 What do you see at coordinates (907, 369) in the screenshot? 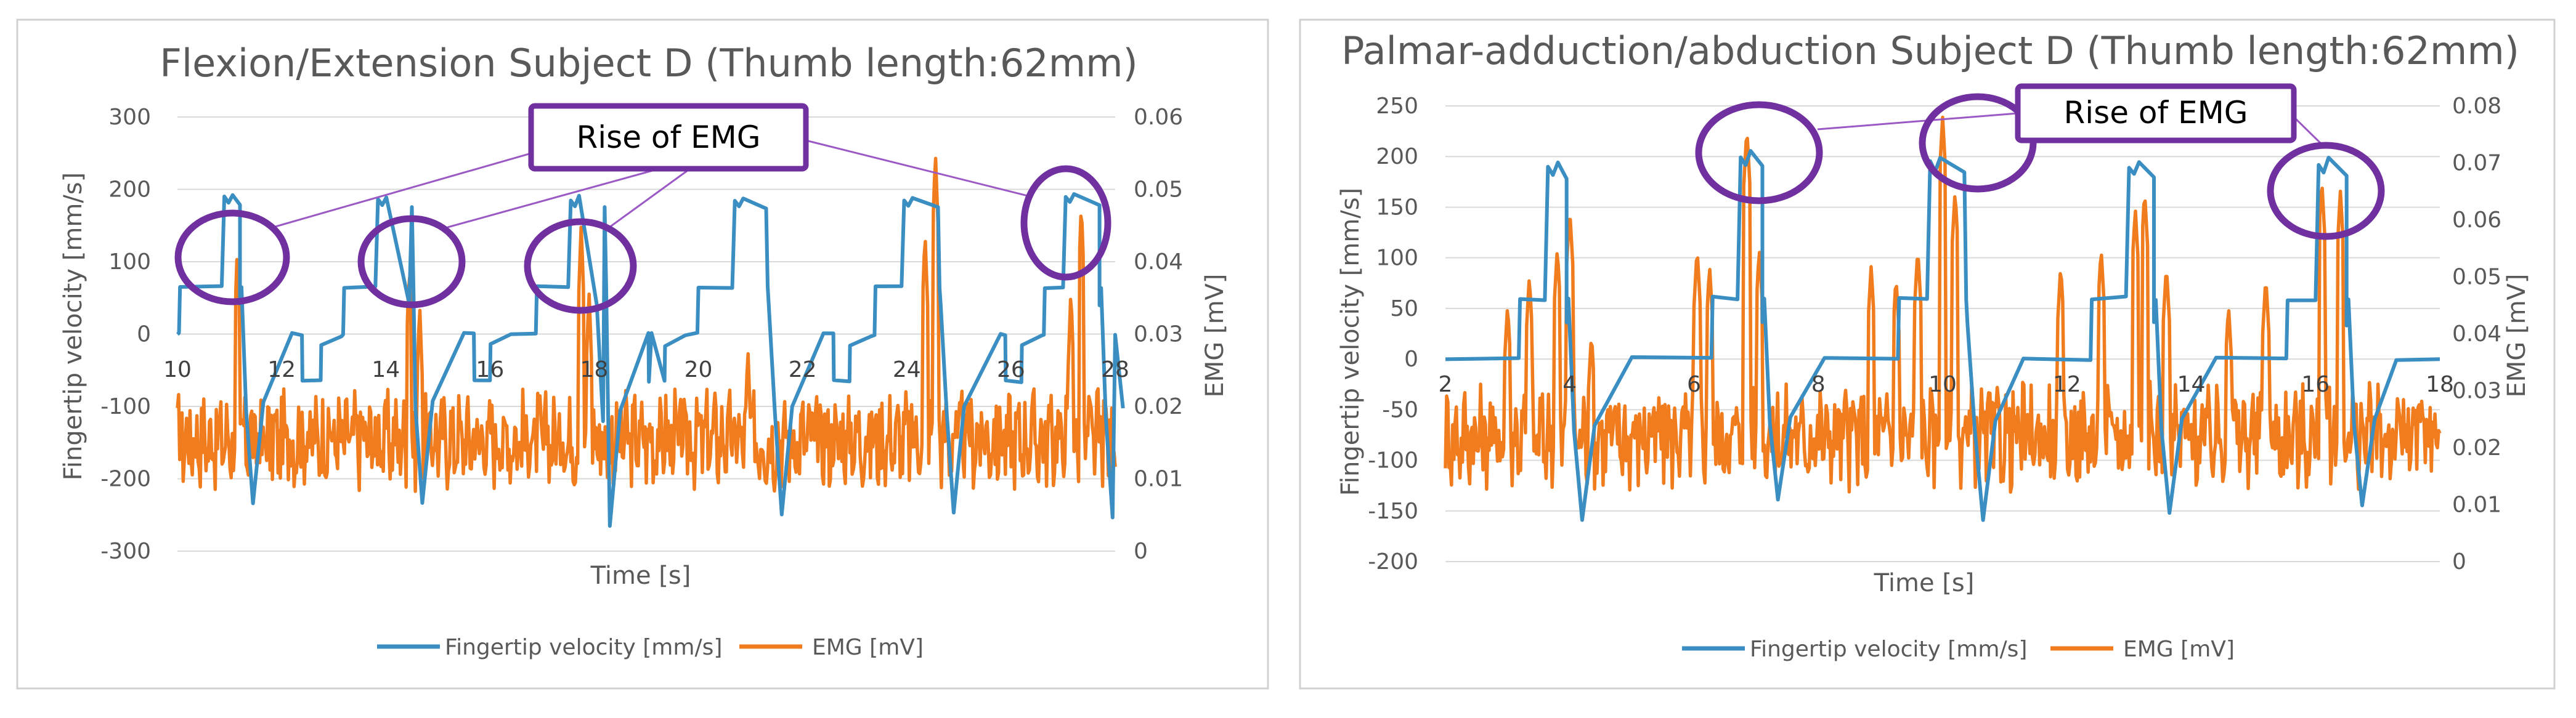
I see `x-tick-label: 24` at bounding box center [907, 369].